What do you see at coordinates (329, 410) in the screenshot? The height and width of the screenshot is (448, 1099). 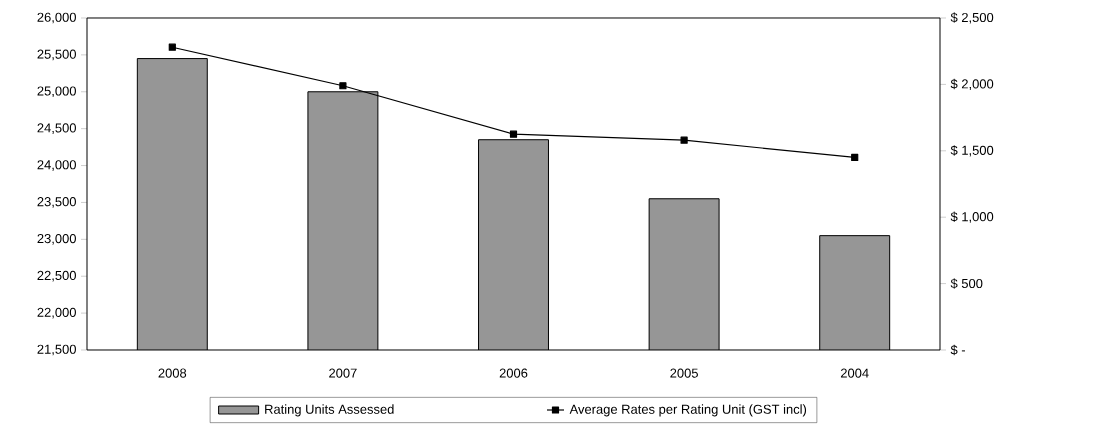 I see `legend-label: Rating Units Assessed` at bounding box center [329, 410].